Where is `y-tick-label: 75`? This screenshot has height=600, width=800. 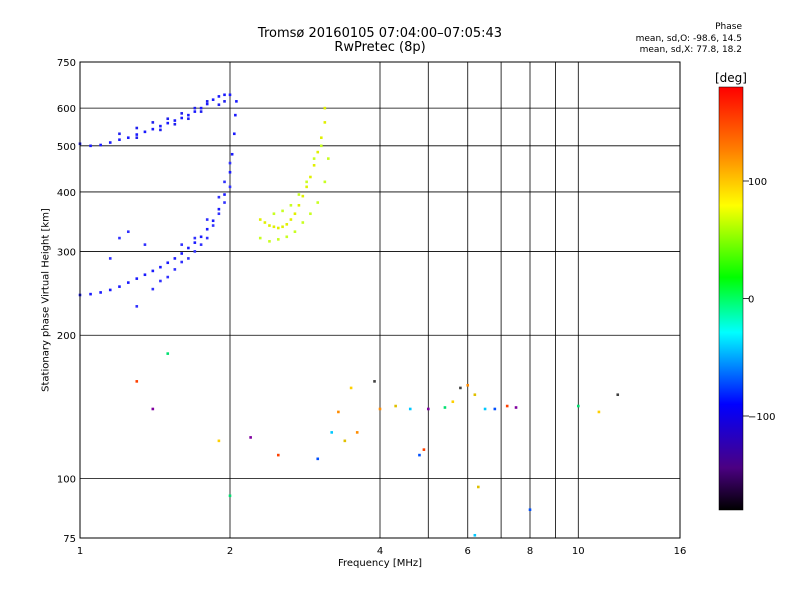 y-tick-label: 75 is located at coordinates (69, 539).